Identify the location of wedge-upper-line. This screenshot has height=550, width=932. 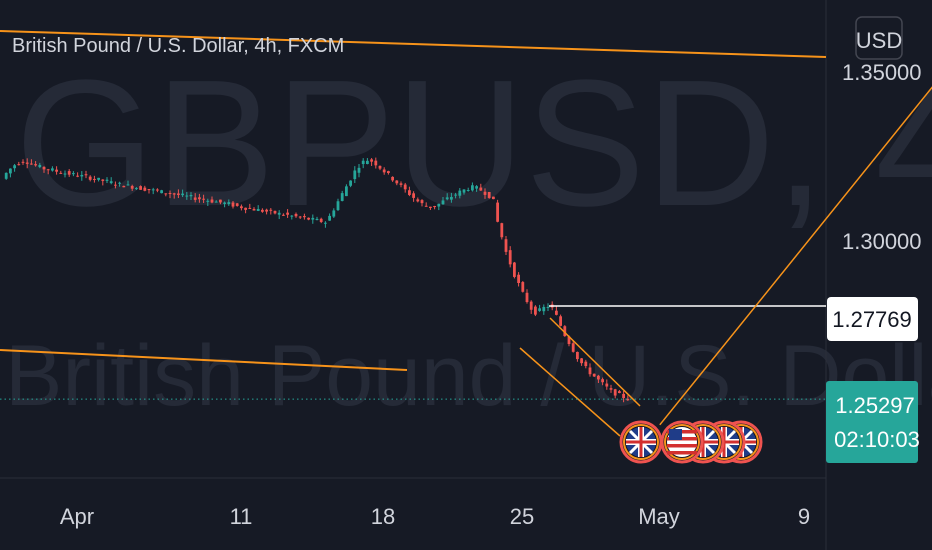
(595, 362).